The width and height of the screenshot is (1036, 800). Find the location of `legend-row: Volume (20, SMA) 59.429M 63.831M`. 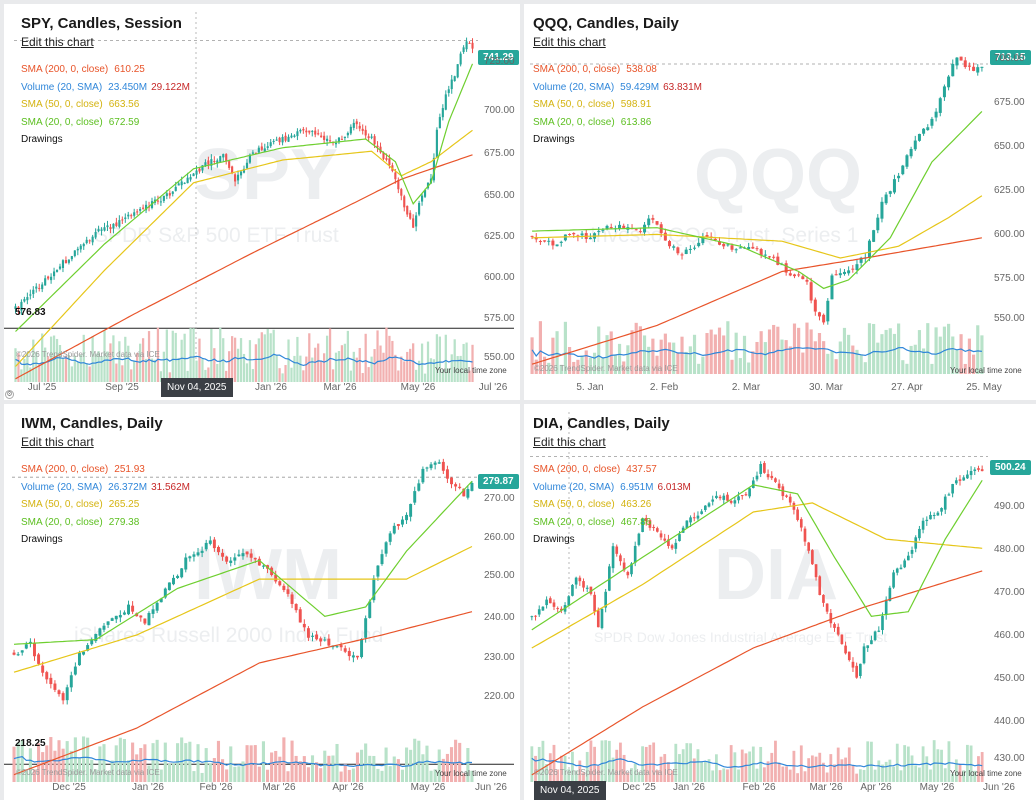

legend-row: Volume (20, SMA) 59.429M 63.831M is located at coordinates (617, 88).